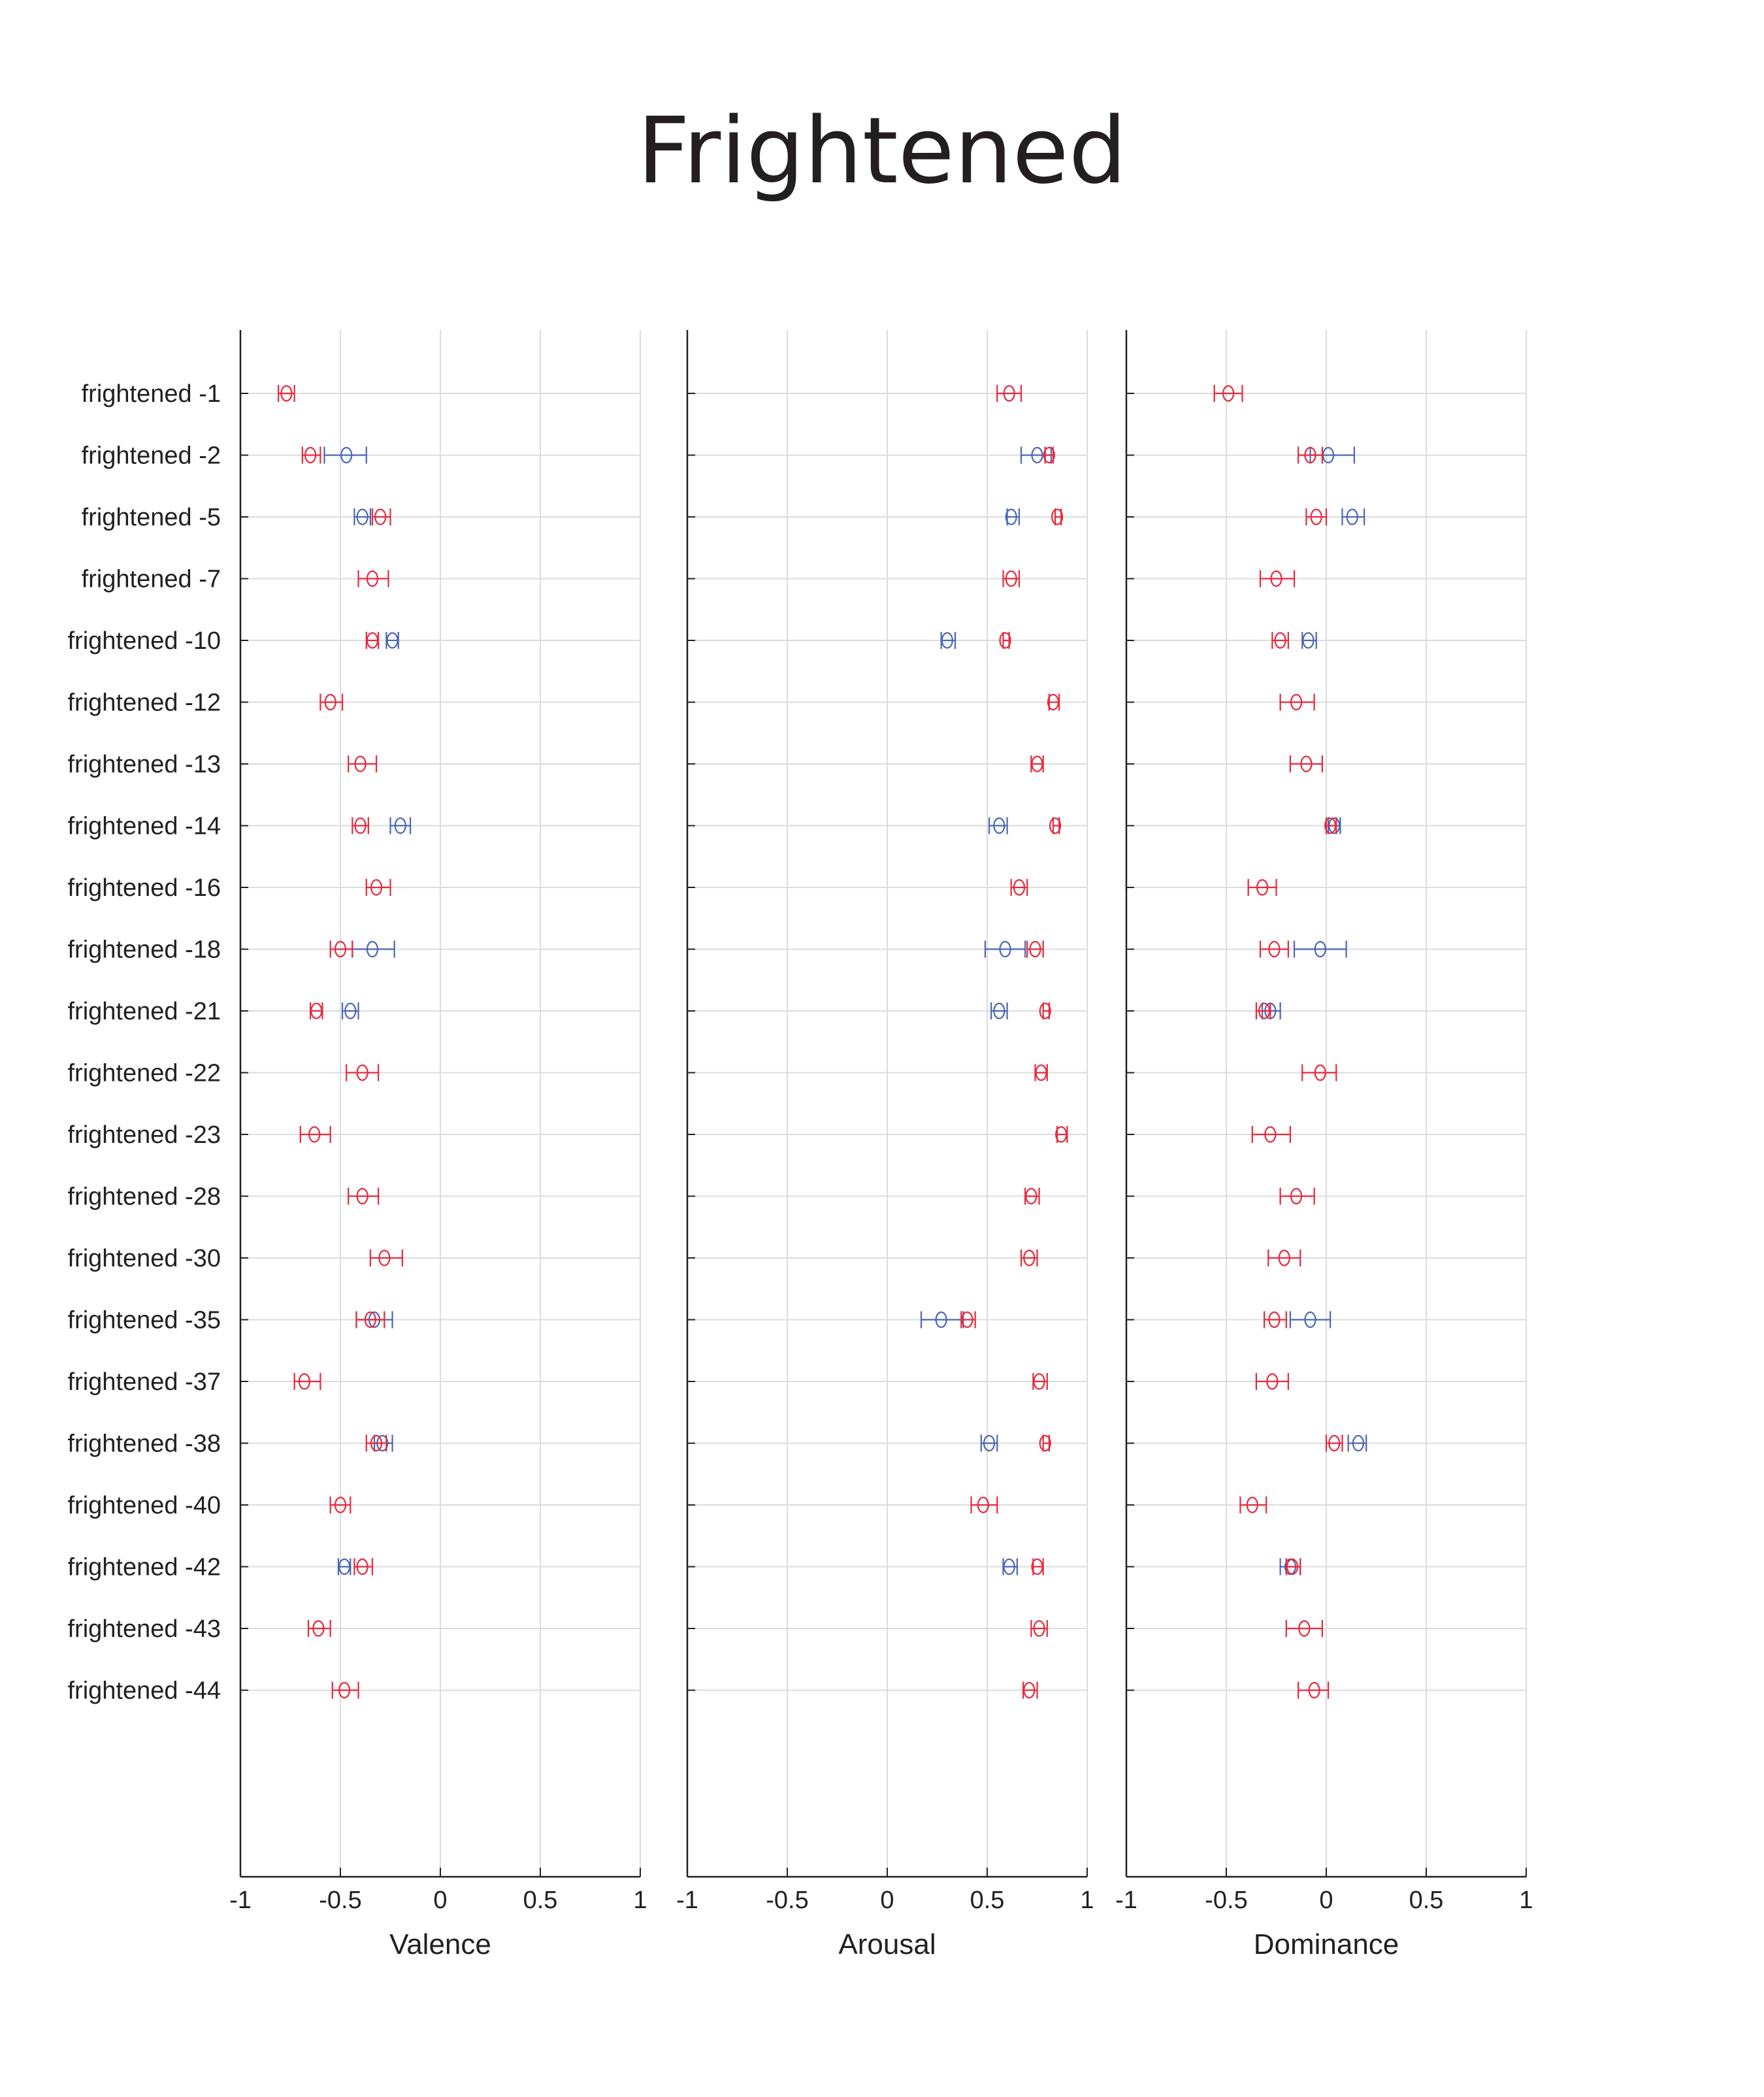  Describe the element at coordinates (1426, 1900) in the screenshot. I see `x-tick-label: 0.5` at that location.